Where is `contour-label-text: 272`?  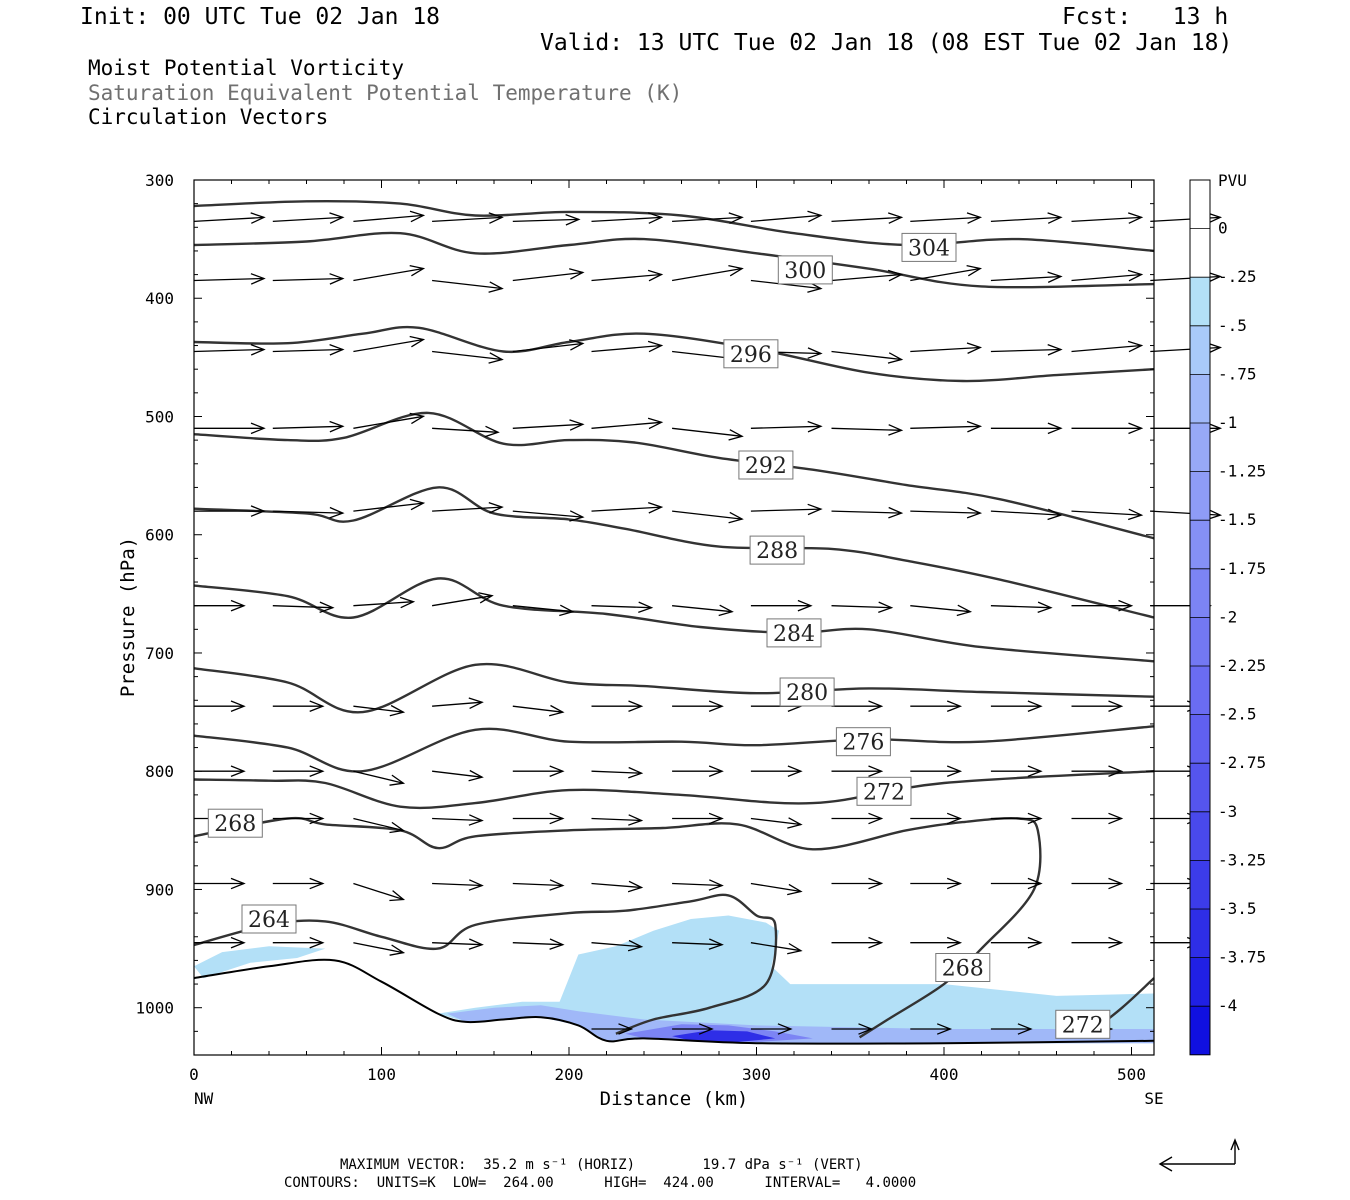
contour-label-text: 272 is located at coordinates (884, 792).